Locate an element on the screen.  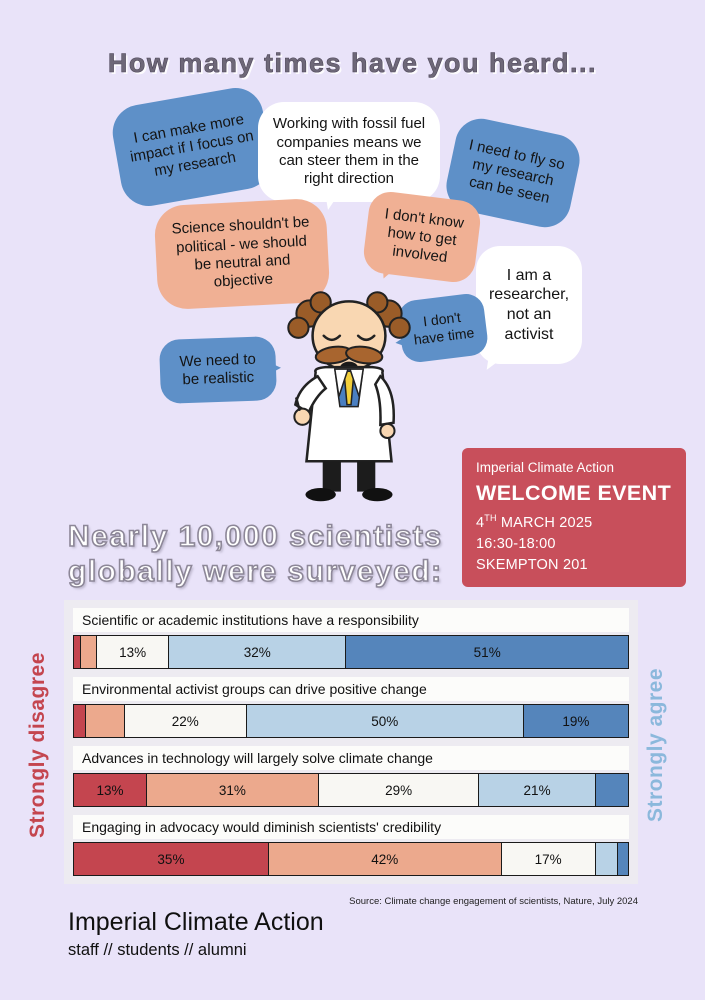
speech-bubble-be-realistic: We need to be realistic is located at coordinates (218, 370).